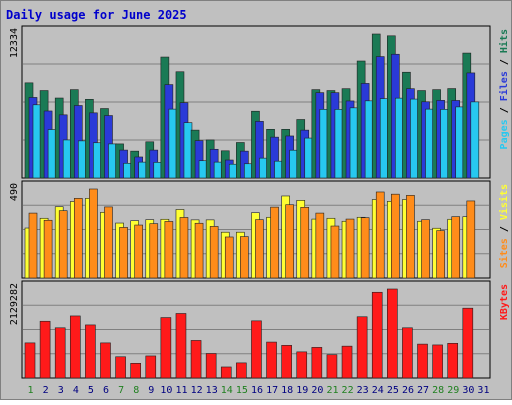 The image size is (512, 405). I want to click on day-label: 13, so click(212, 390).